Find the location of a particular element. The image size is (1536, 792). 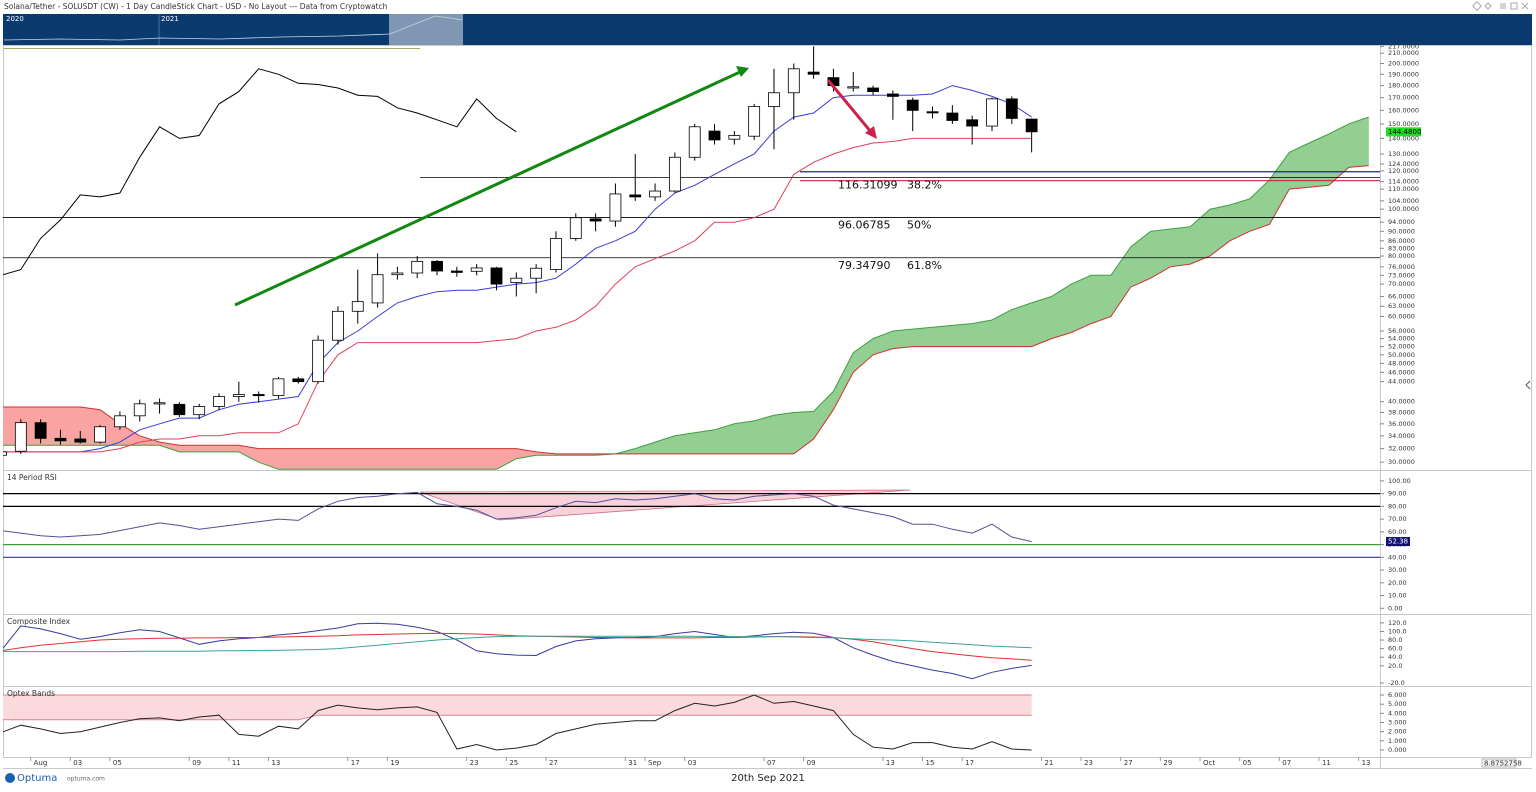

x-tick-label: 15 is located at coordinates (930, 763).